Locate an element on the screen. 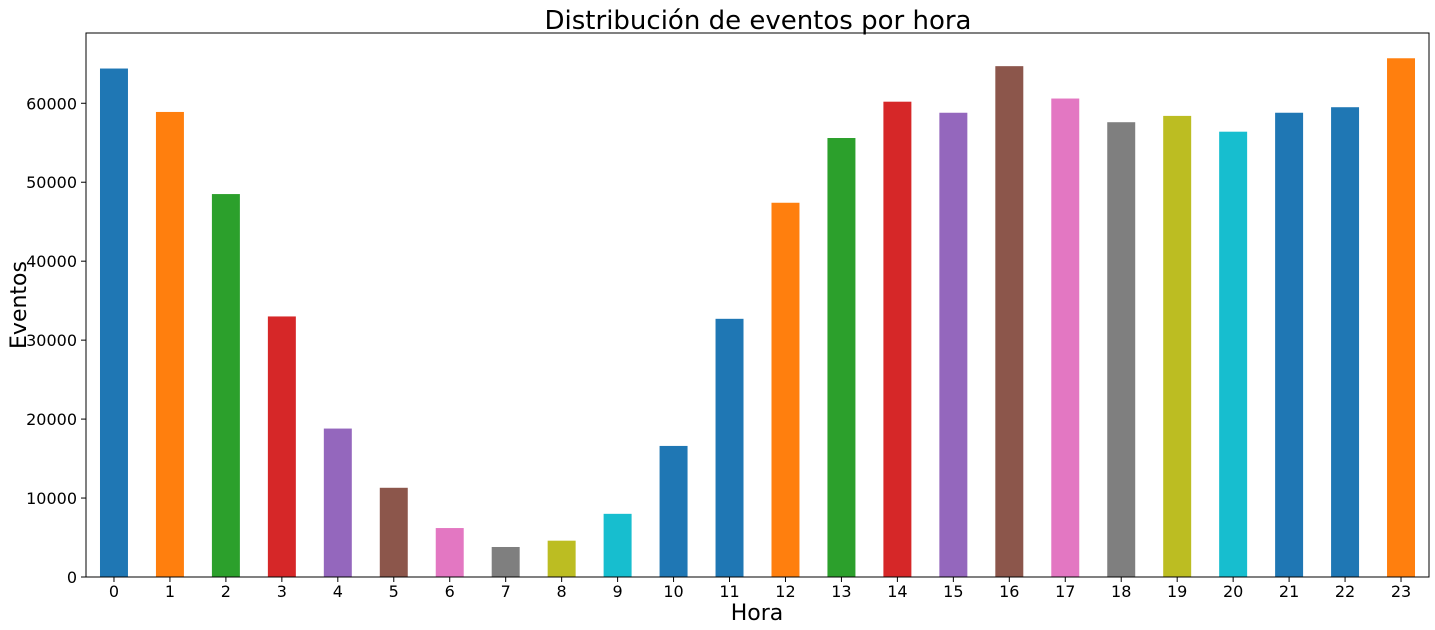 The image size is (1435, 630). x-tick-label: 14 is located at coordinates (897, 591).